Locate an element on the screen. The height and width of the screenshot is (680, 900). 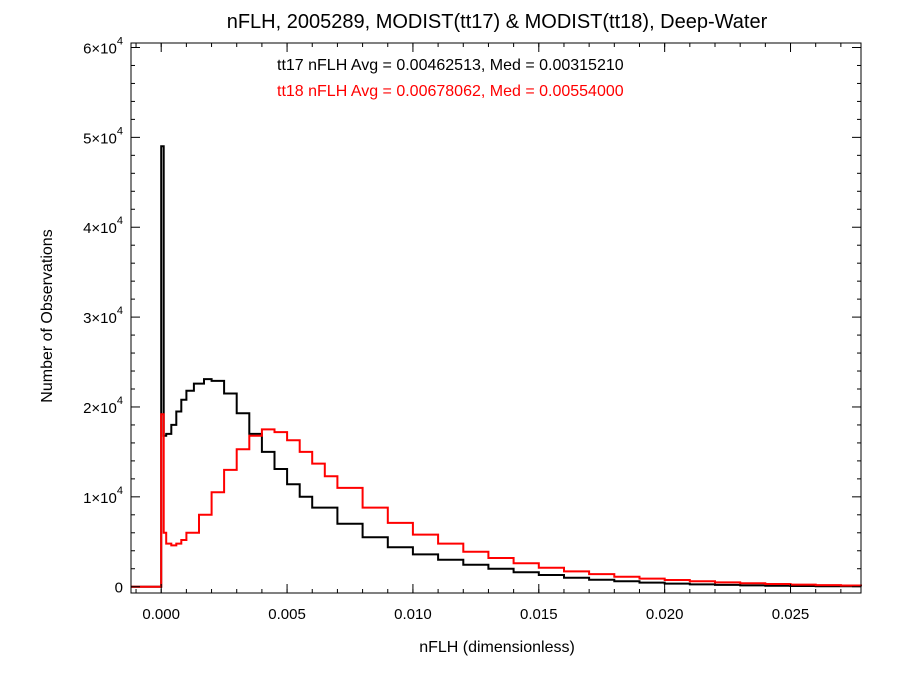
y-tick-label: 5×10⁴ is located at coordinates (103, 136).